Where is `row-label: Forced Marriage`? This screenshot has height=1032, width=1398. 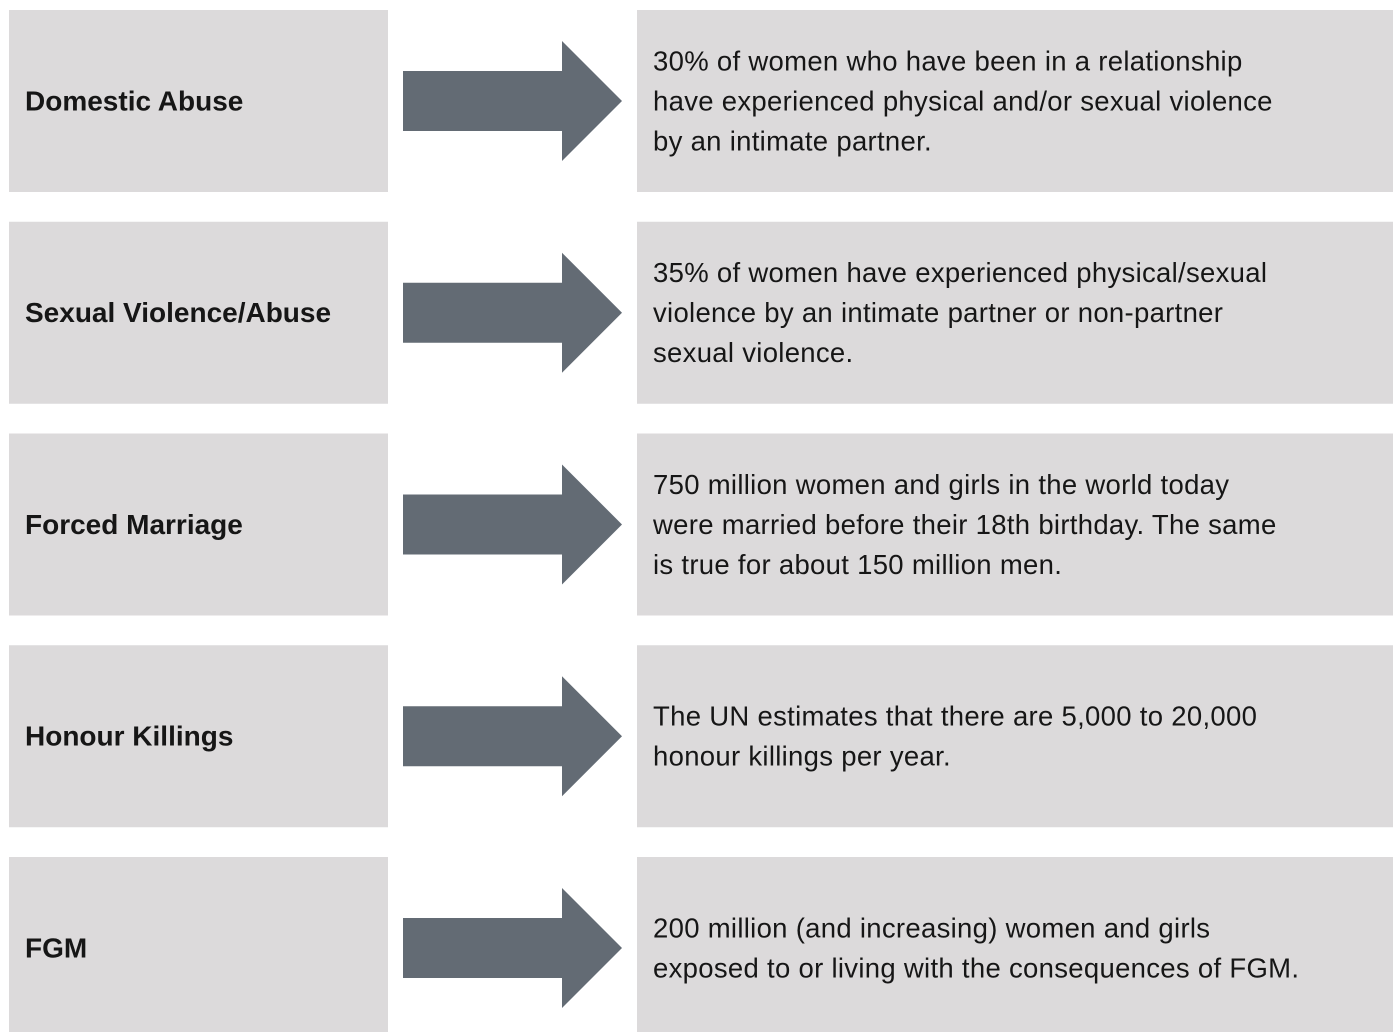 row-label: Forced Marriage is located at coordinates (134, 524).